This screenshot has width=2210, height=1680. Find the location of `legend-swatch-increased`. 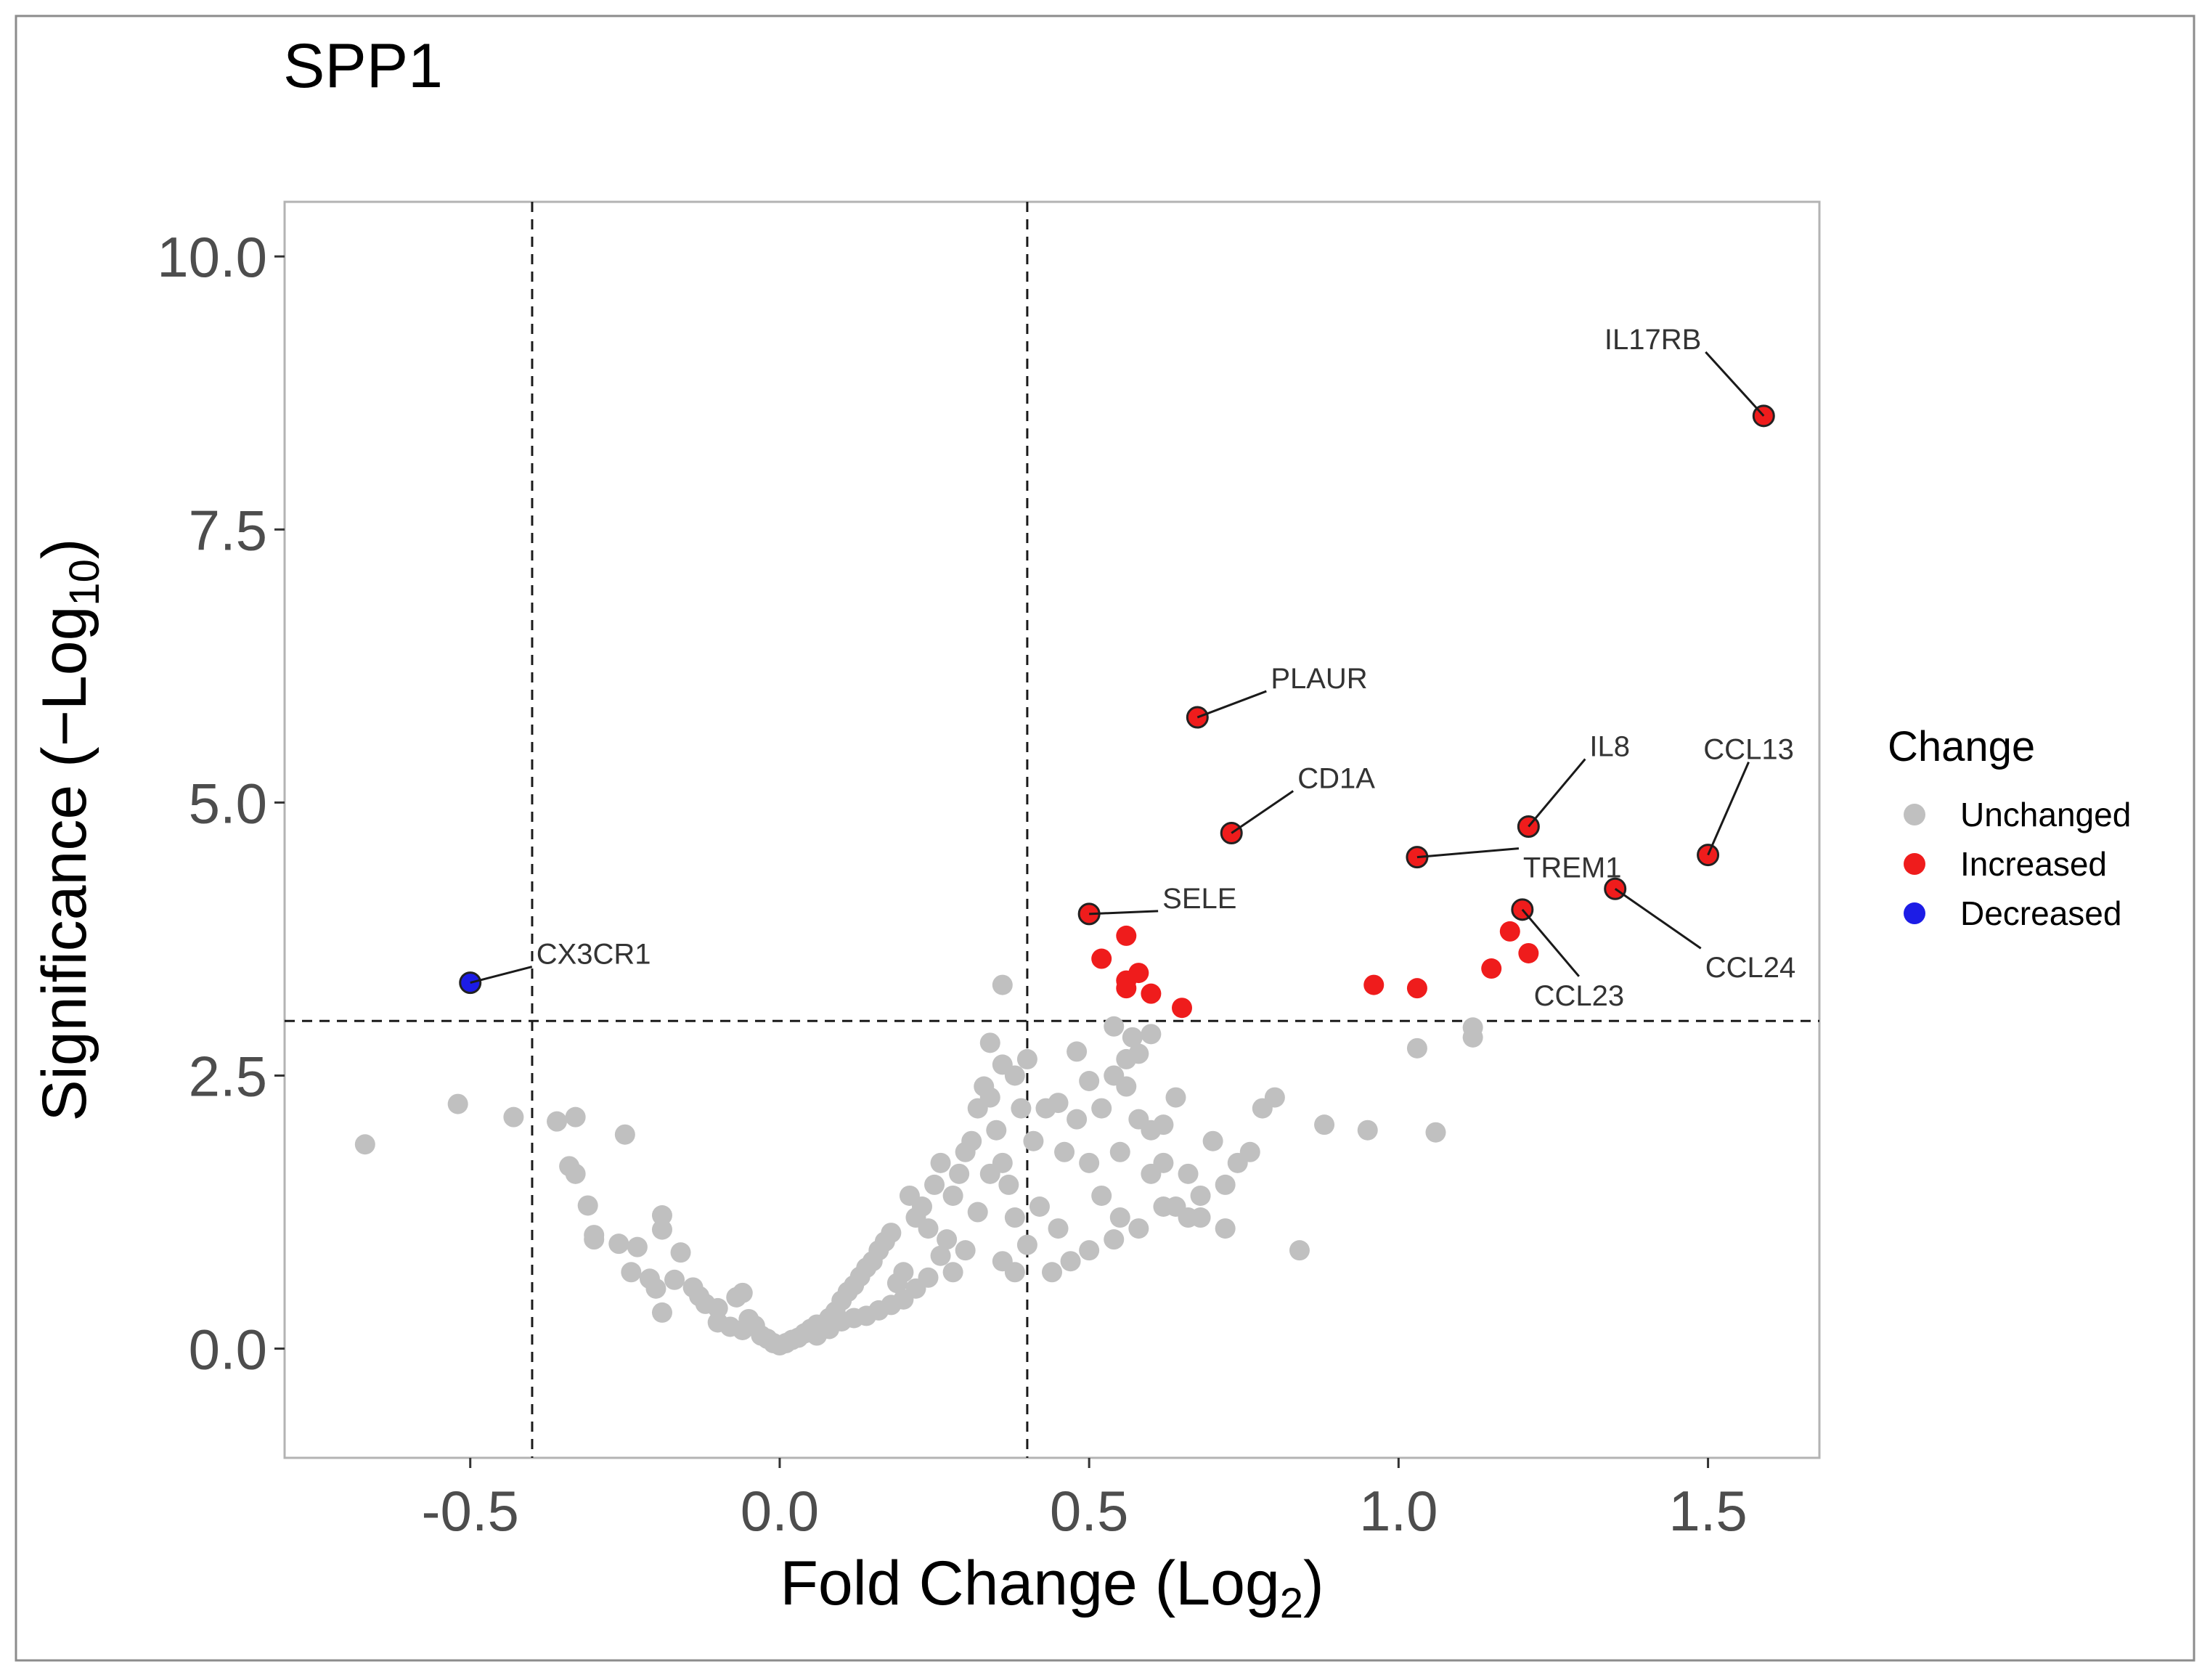

legend-swatch-increased is located at coordinates (1914, 864).